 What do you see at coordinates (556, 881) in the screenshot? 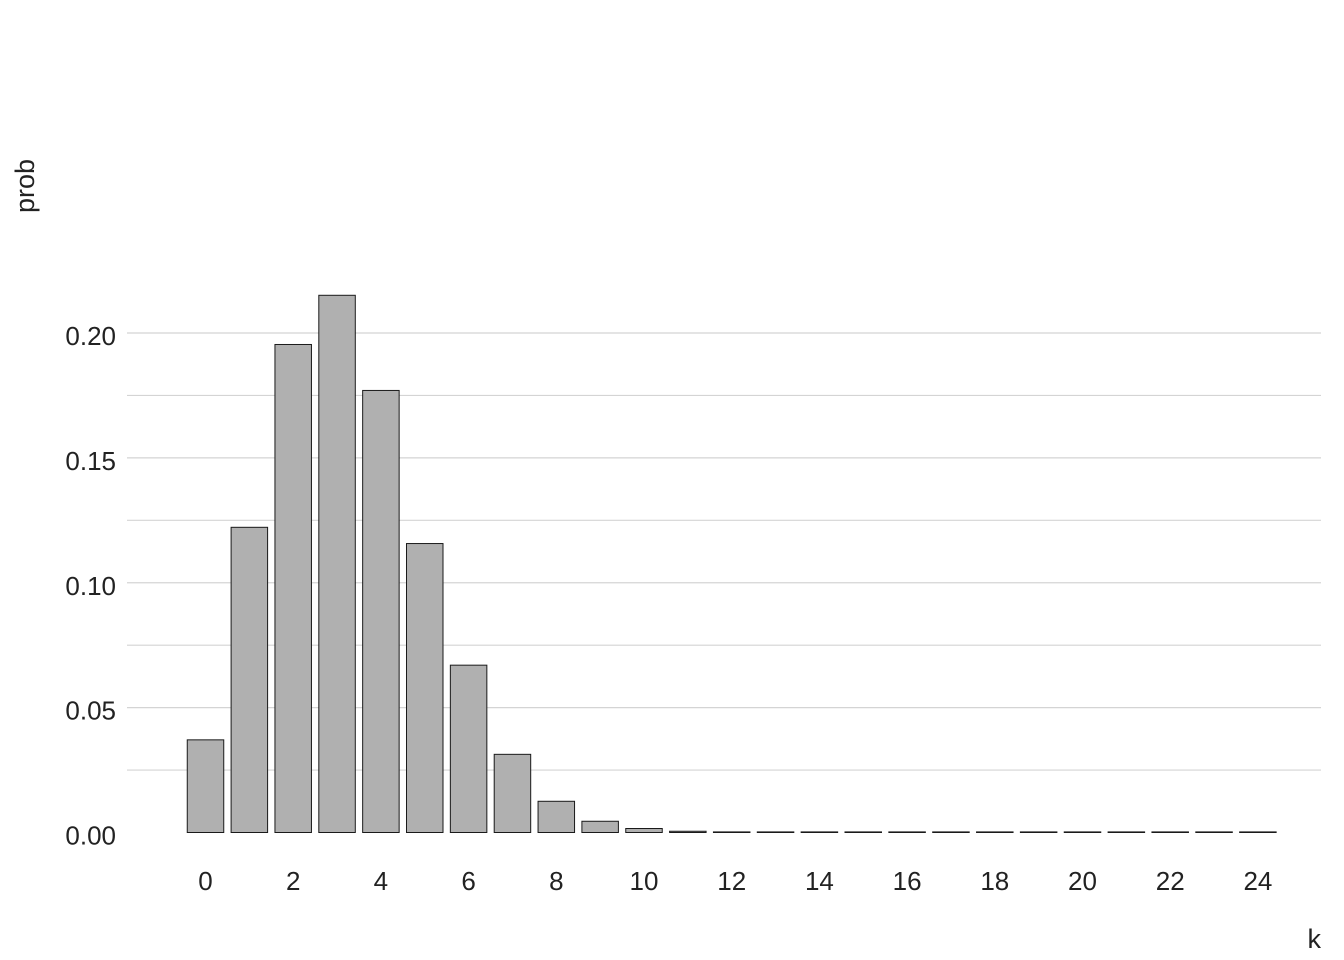
I see `x-tick-label: 8` at bounding box center [556, 881].